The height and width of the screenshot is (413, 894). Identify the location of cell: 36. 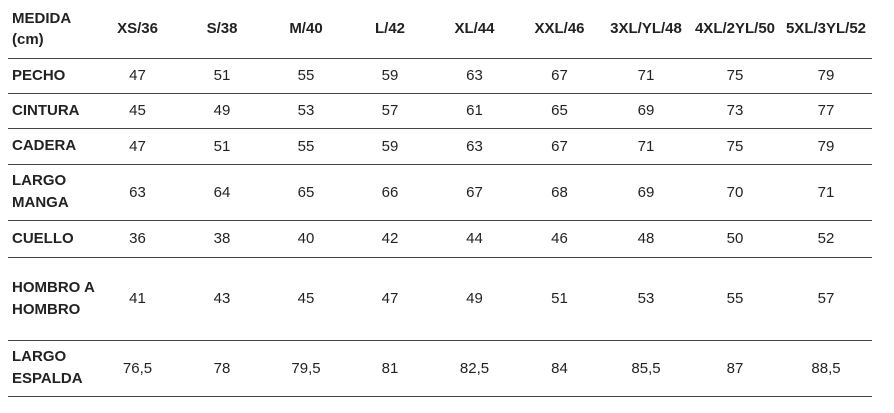
(137, 239).